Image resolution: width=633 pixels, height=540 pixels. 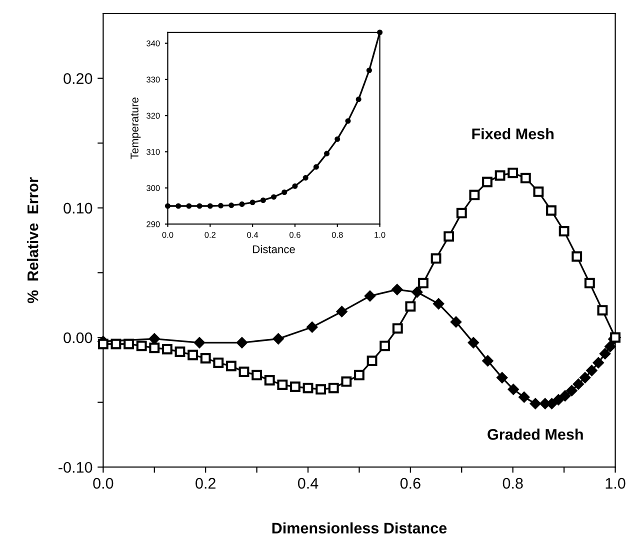 I want to click on y-tick-label: 290, so click(x=153, y=224).